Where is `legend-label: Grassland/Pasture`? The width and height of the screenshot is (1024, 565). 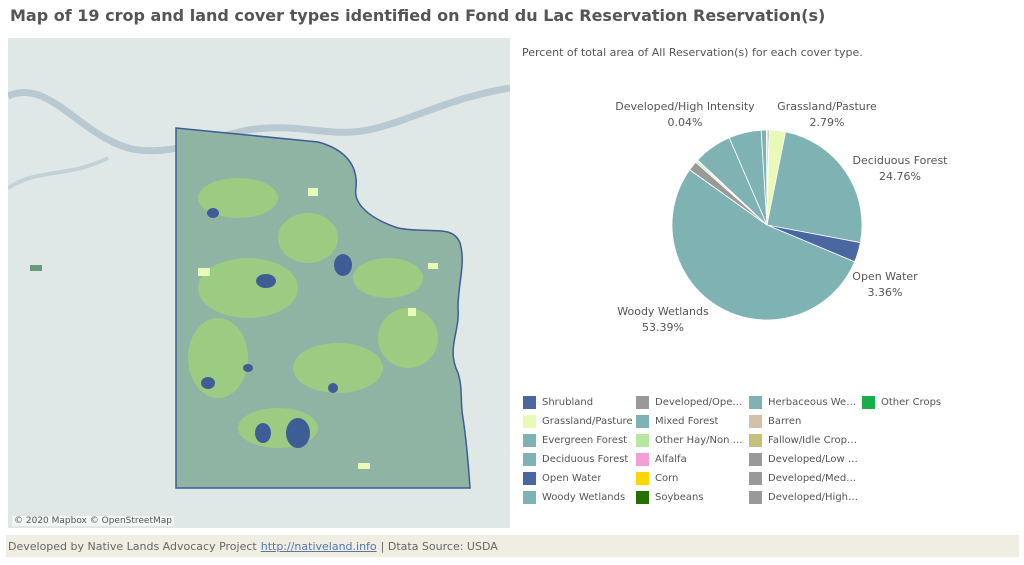 legend-label: Grassland/Pasture is located at coordinates (587, 421).